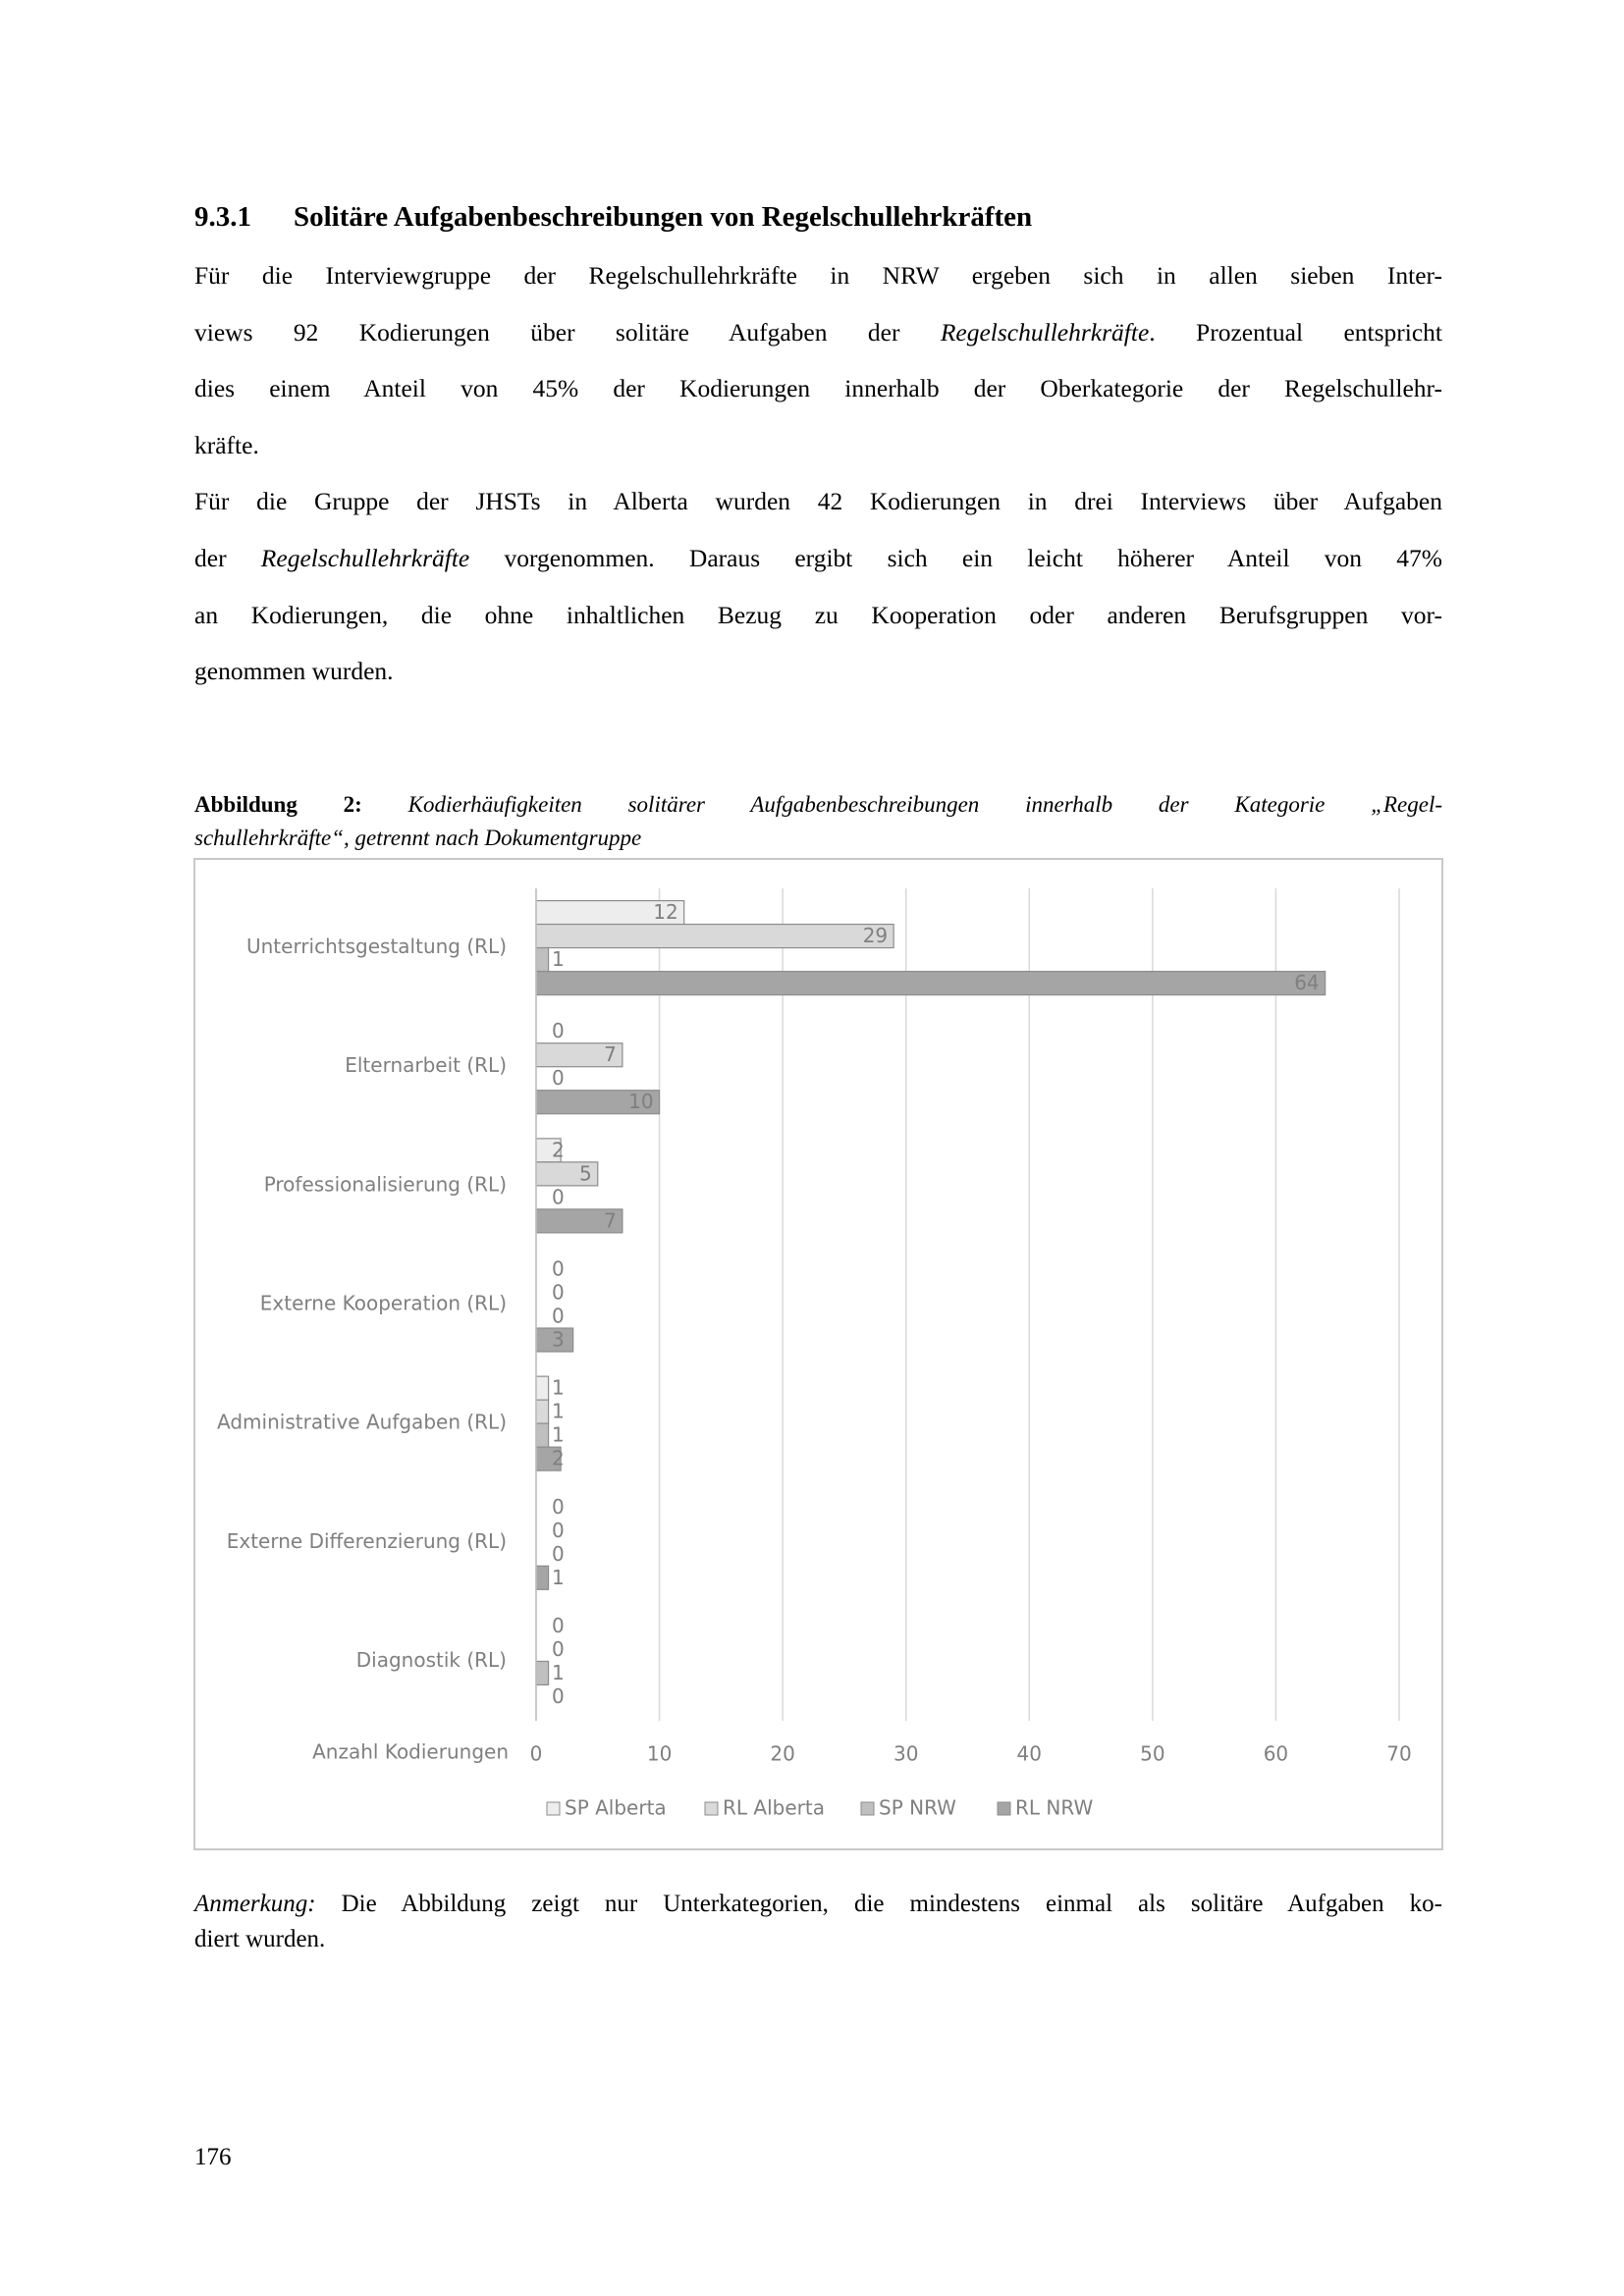  I want to click on page-number: 176, so click(213, 2157).